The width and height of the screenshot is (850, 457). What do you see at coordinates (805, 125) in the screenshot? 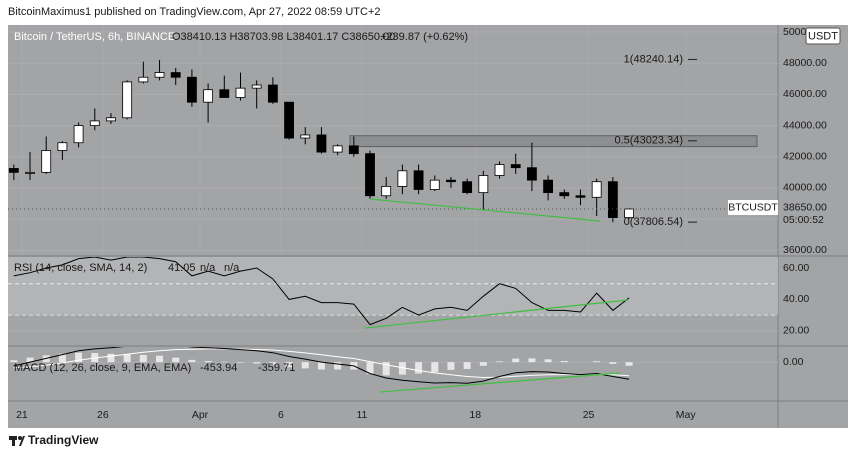
I see `y-tick-label: 44000.00` at bounding box center [805, 125].